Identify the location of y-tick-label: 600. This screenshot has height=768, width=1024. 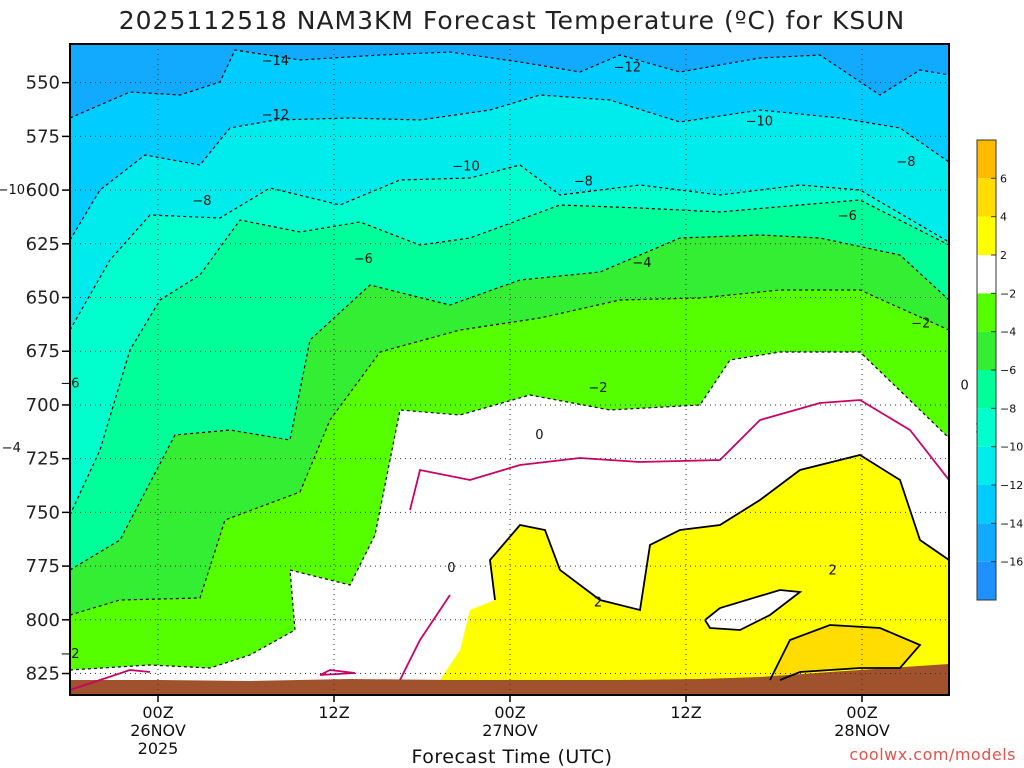
(43, 190).